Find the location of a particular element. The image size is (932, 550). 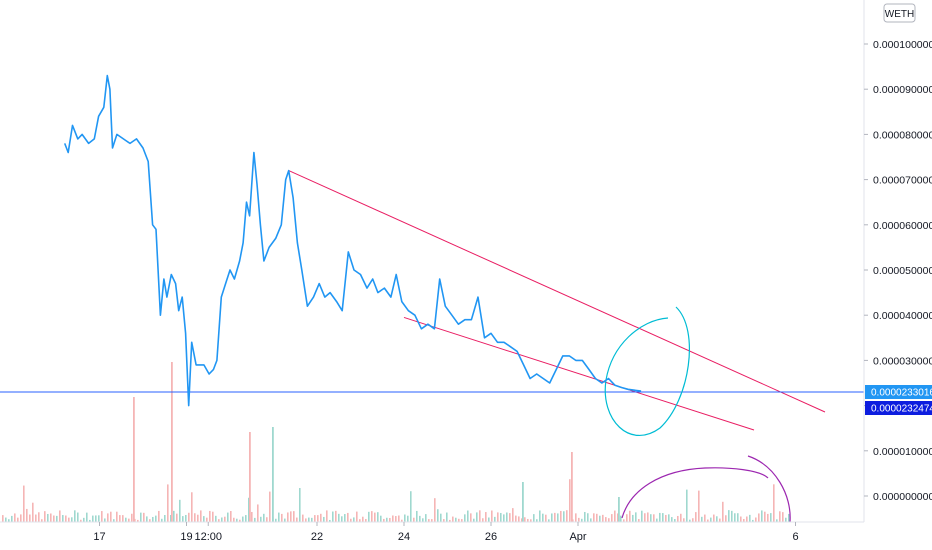

volume-arc is located at coordinates (695, 493).